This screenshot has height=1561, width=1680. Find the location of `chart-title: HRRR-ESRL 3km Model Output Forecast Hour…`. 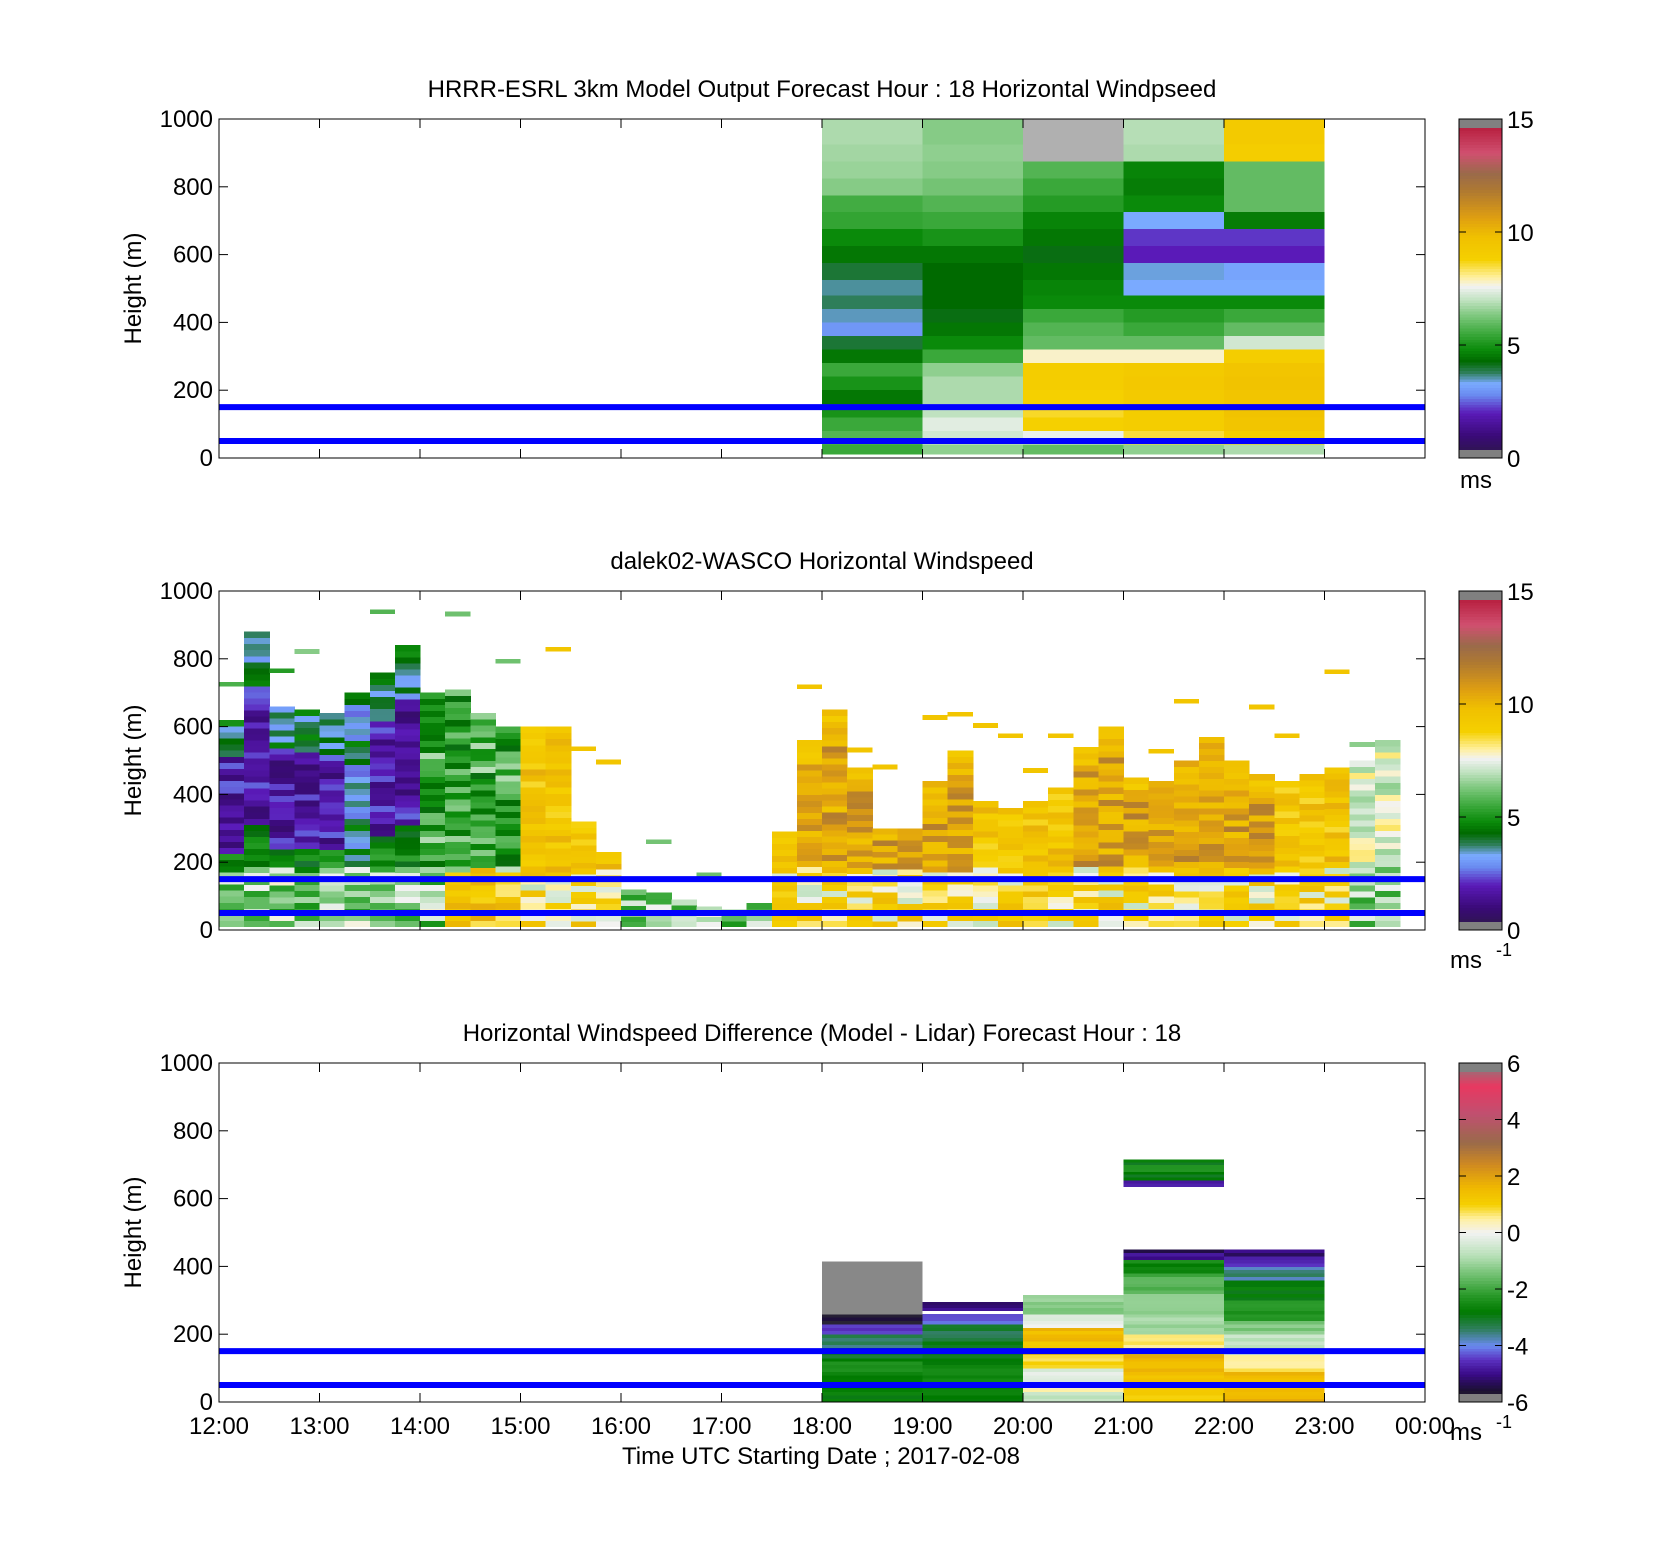

chart-title: HRRR-ESRL 3km Model Output Forecast Hour… is located at coordinates (822, 89).